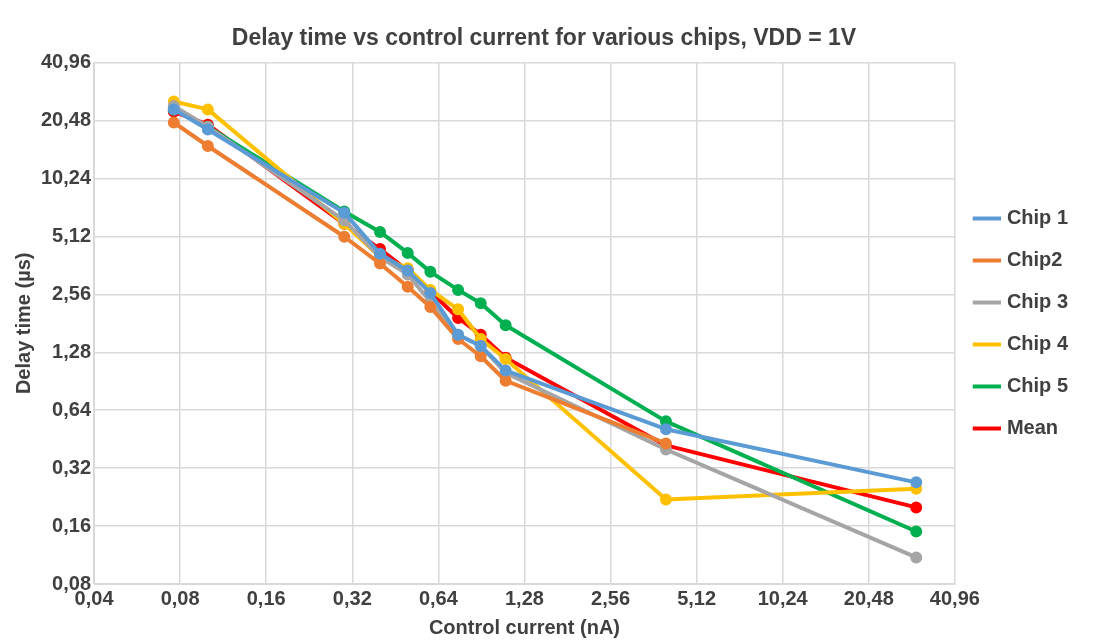 Image resolution: width=1113 pixels, height=642 pixels. Describe the element at coordinates (72, 466) in the screenshot. I see `y-tick-label: 0,32` at that location.